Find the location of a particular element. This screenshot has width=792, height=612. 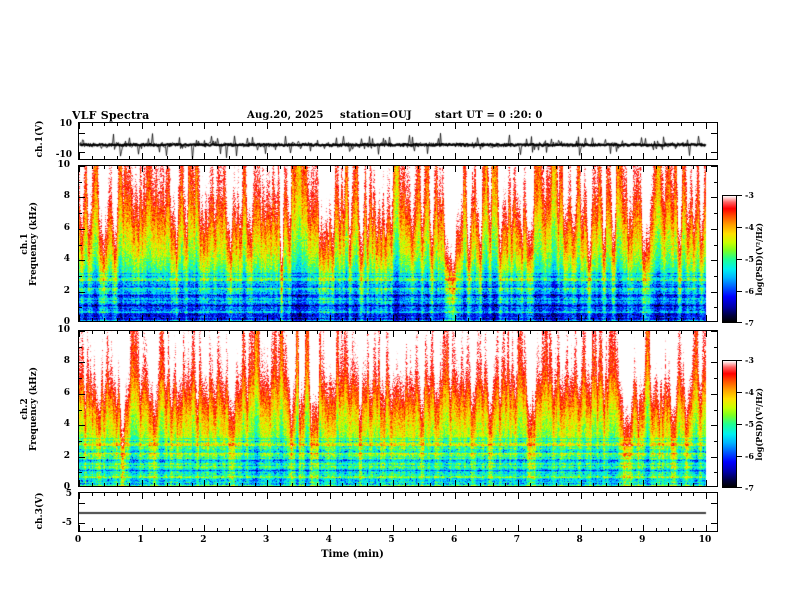

panel-ch3-voltage is located at coordinates (398, 512).